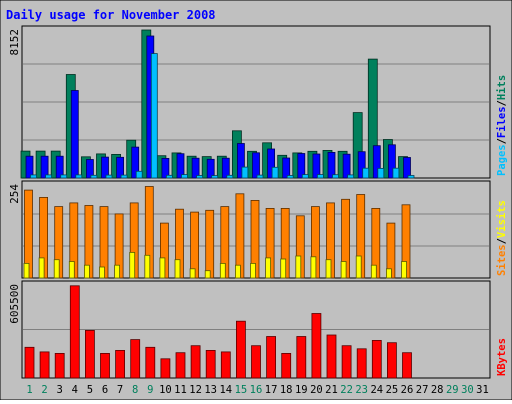 This screenshot has width=512, height=404. I want to click on x-tick-label-13: 13, so click(210, 390).